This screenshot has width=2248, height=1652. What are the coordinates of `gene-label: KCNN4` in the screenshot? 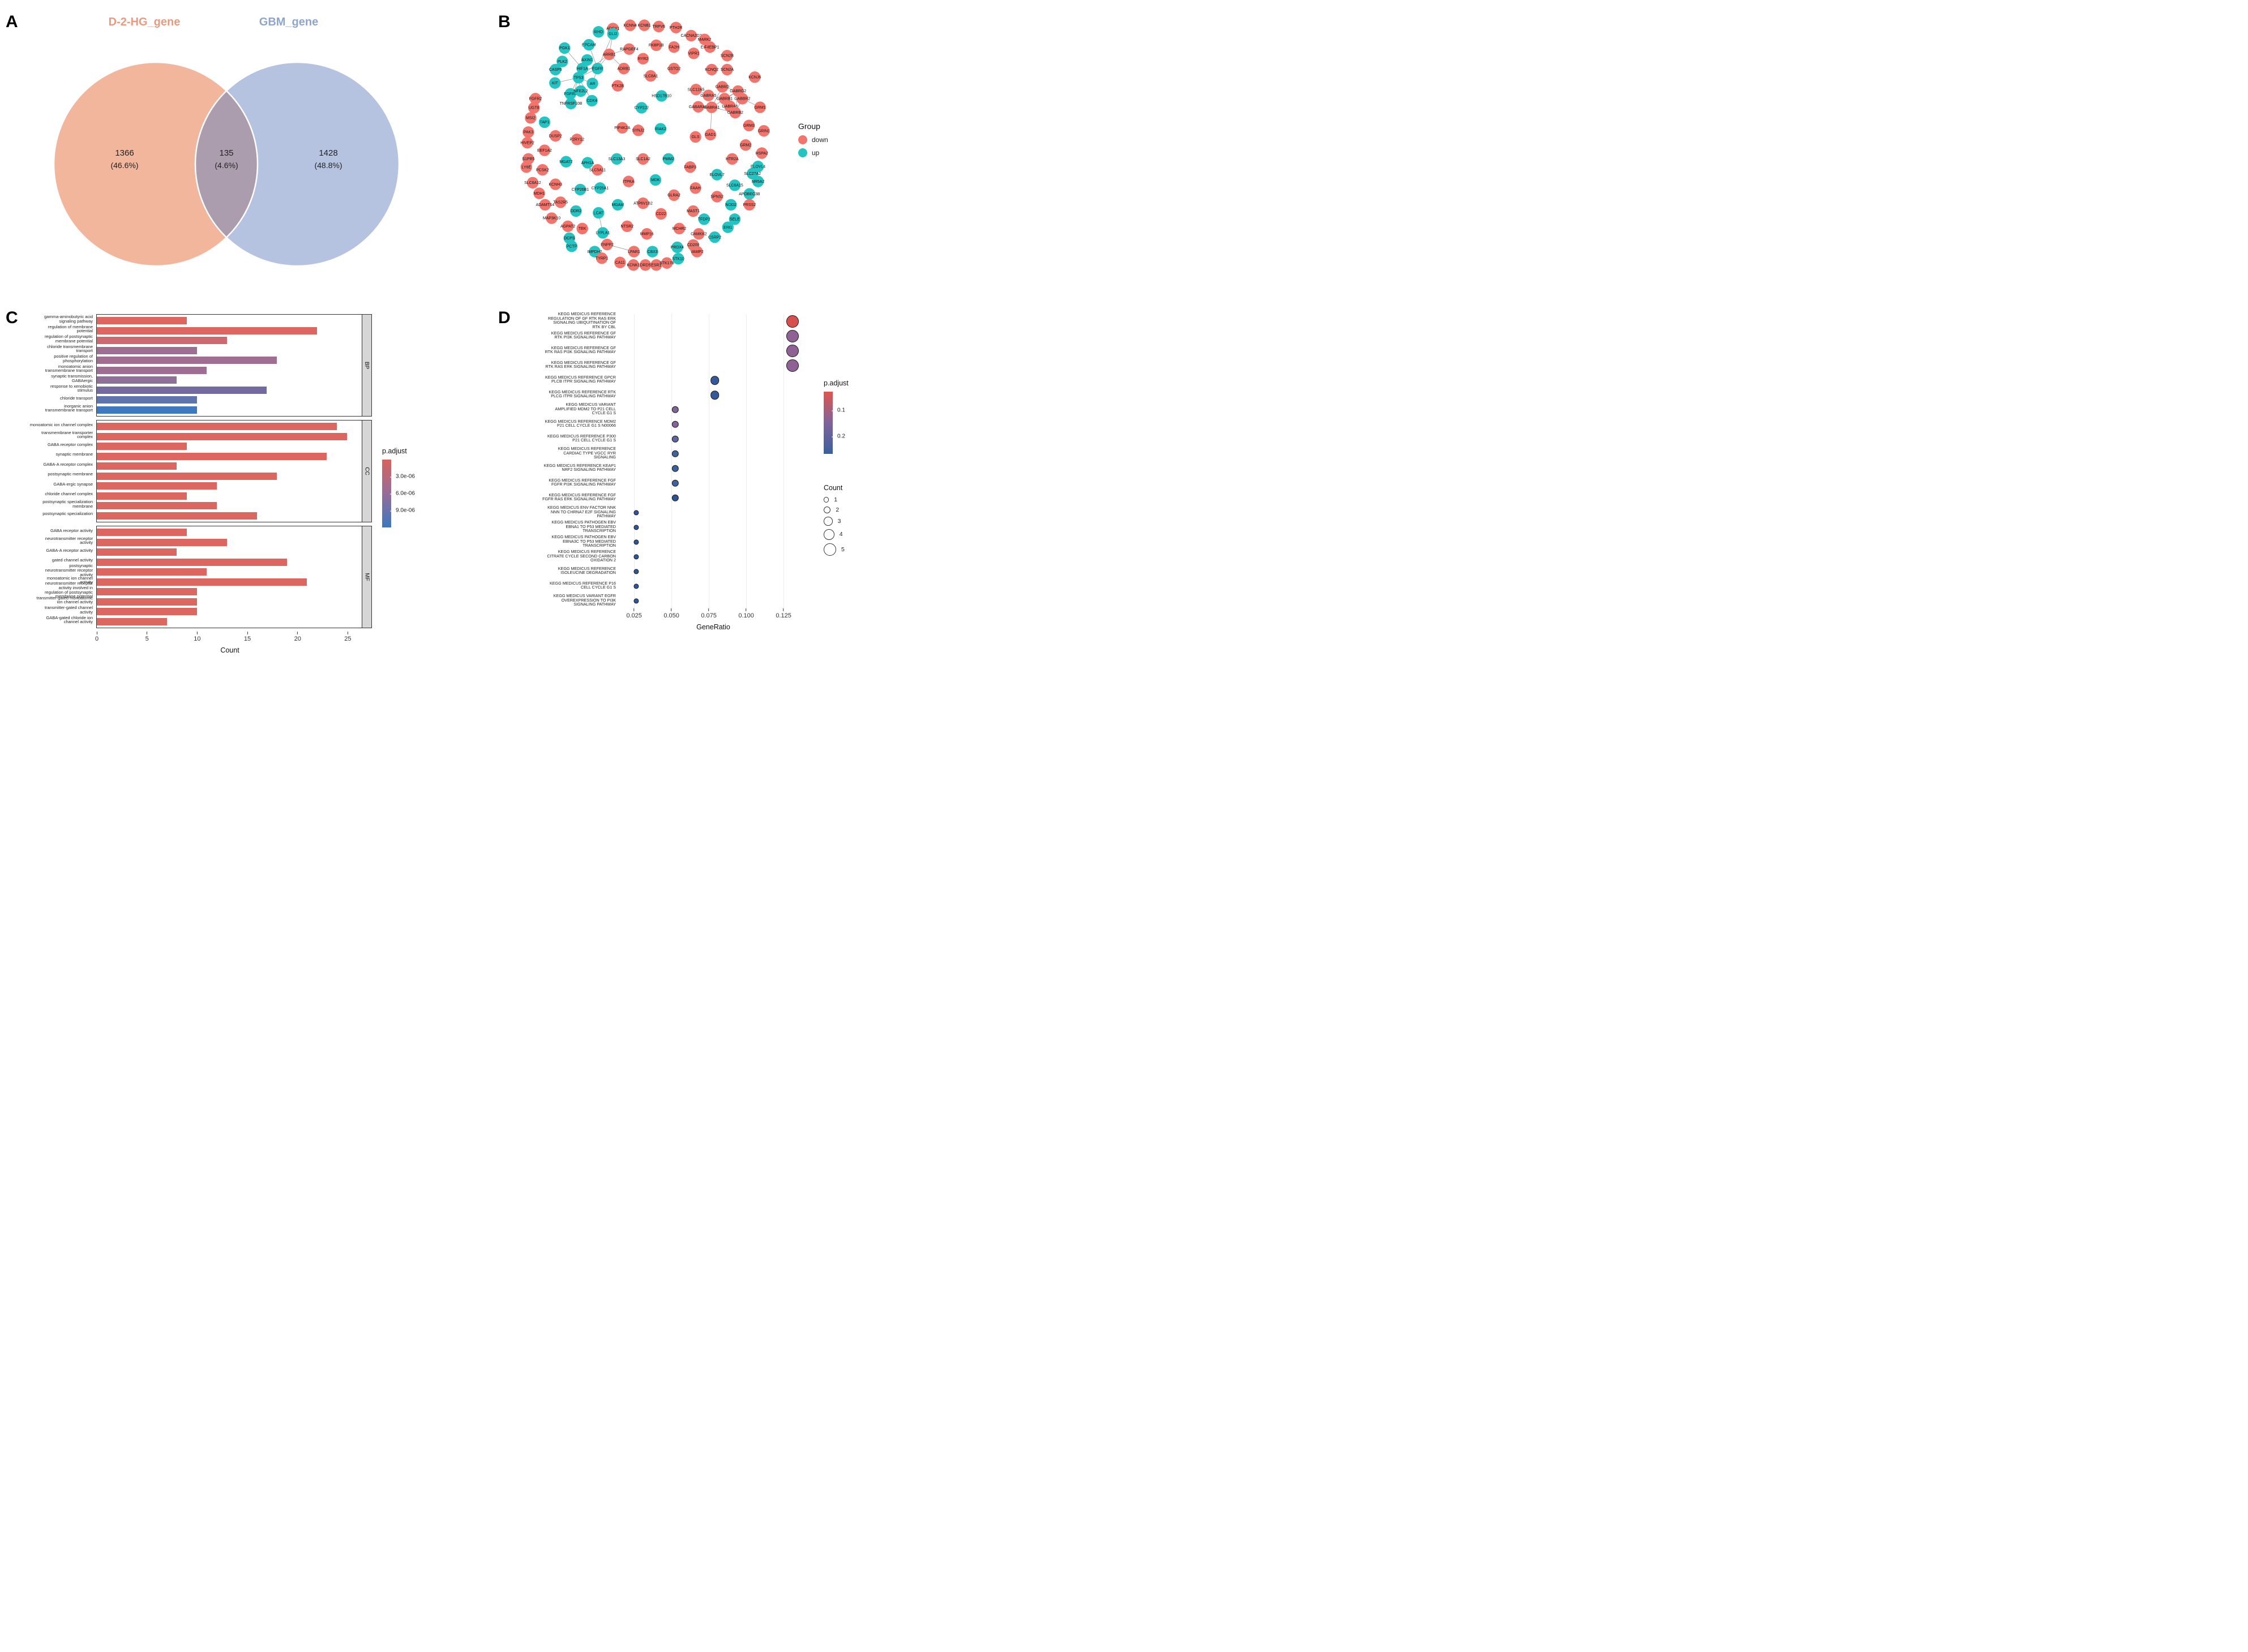 It's located at (630, 26).